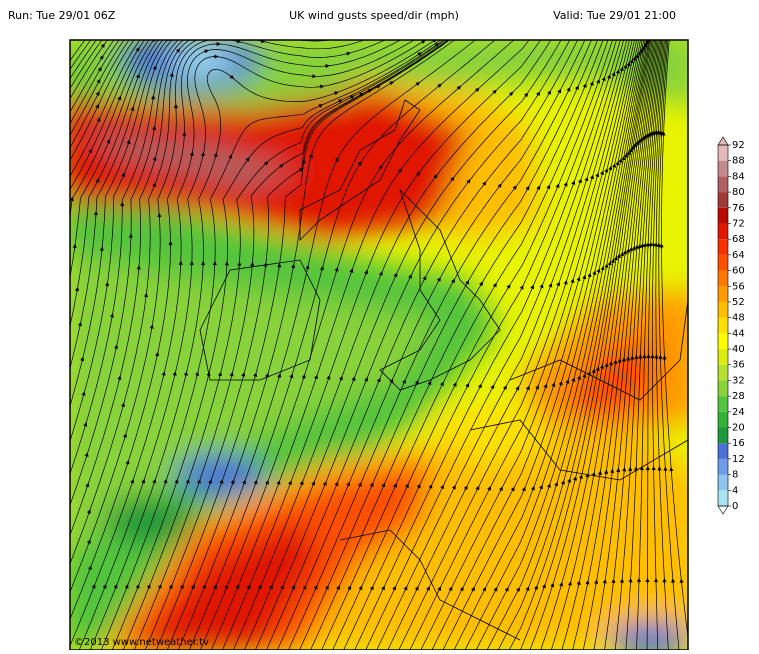  I want to click on legend-tick-label: 72, so click(738, 223).